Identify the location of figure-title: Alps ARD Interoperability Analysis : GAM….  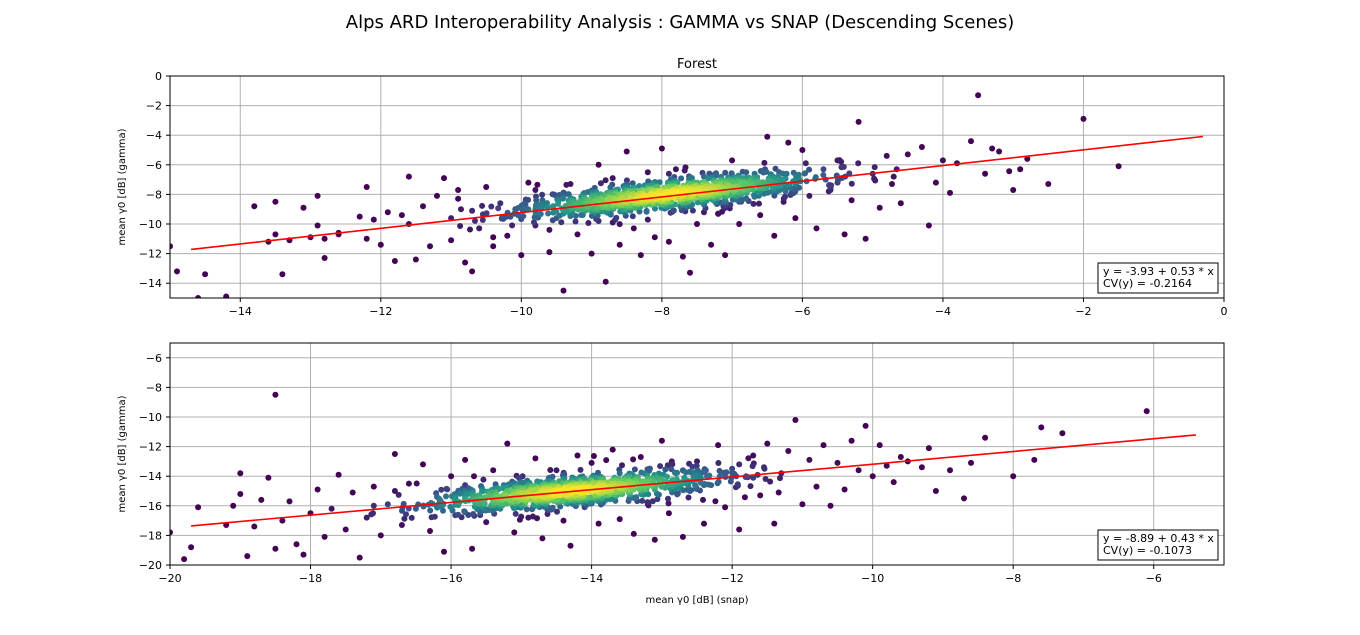
(680, 22).